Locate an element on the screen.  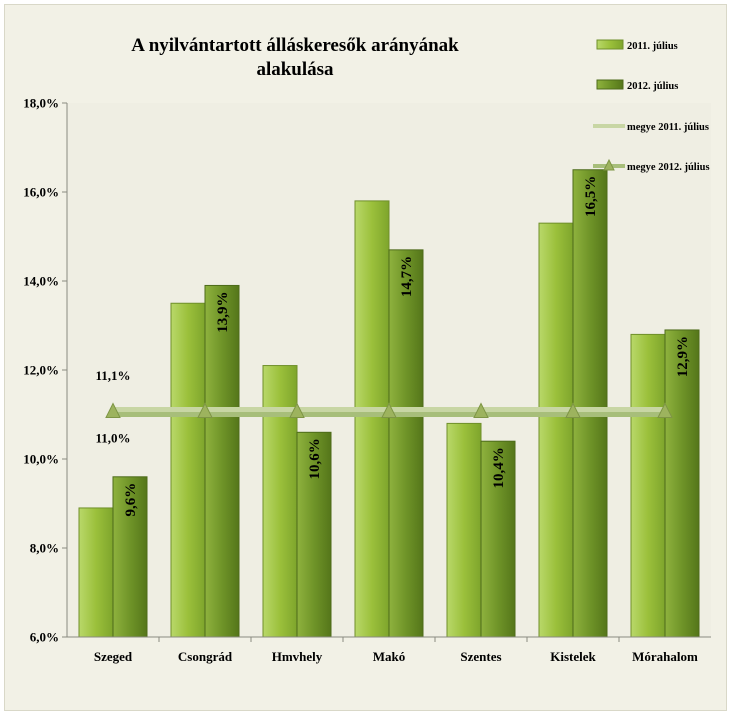
legend-item-megye-2011: megye 2011. július is located at coordinates (651, 127).